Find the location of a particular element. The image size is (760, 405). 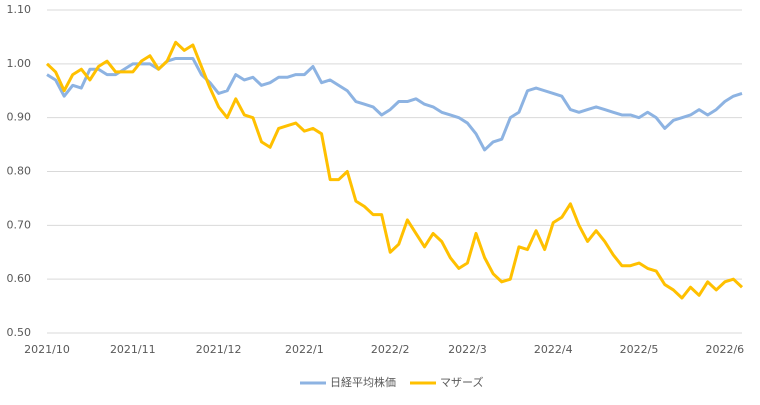

x-tick-label: 2022/6 is located at coordinates (724, 349).